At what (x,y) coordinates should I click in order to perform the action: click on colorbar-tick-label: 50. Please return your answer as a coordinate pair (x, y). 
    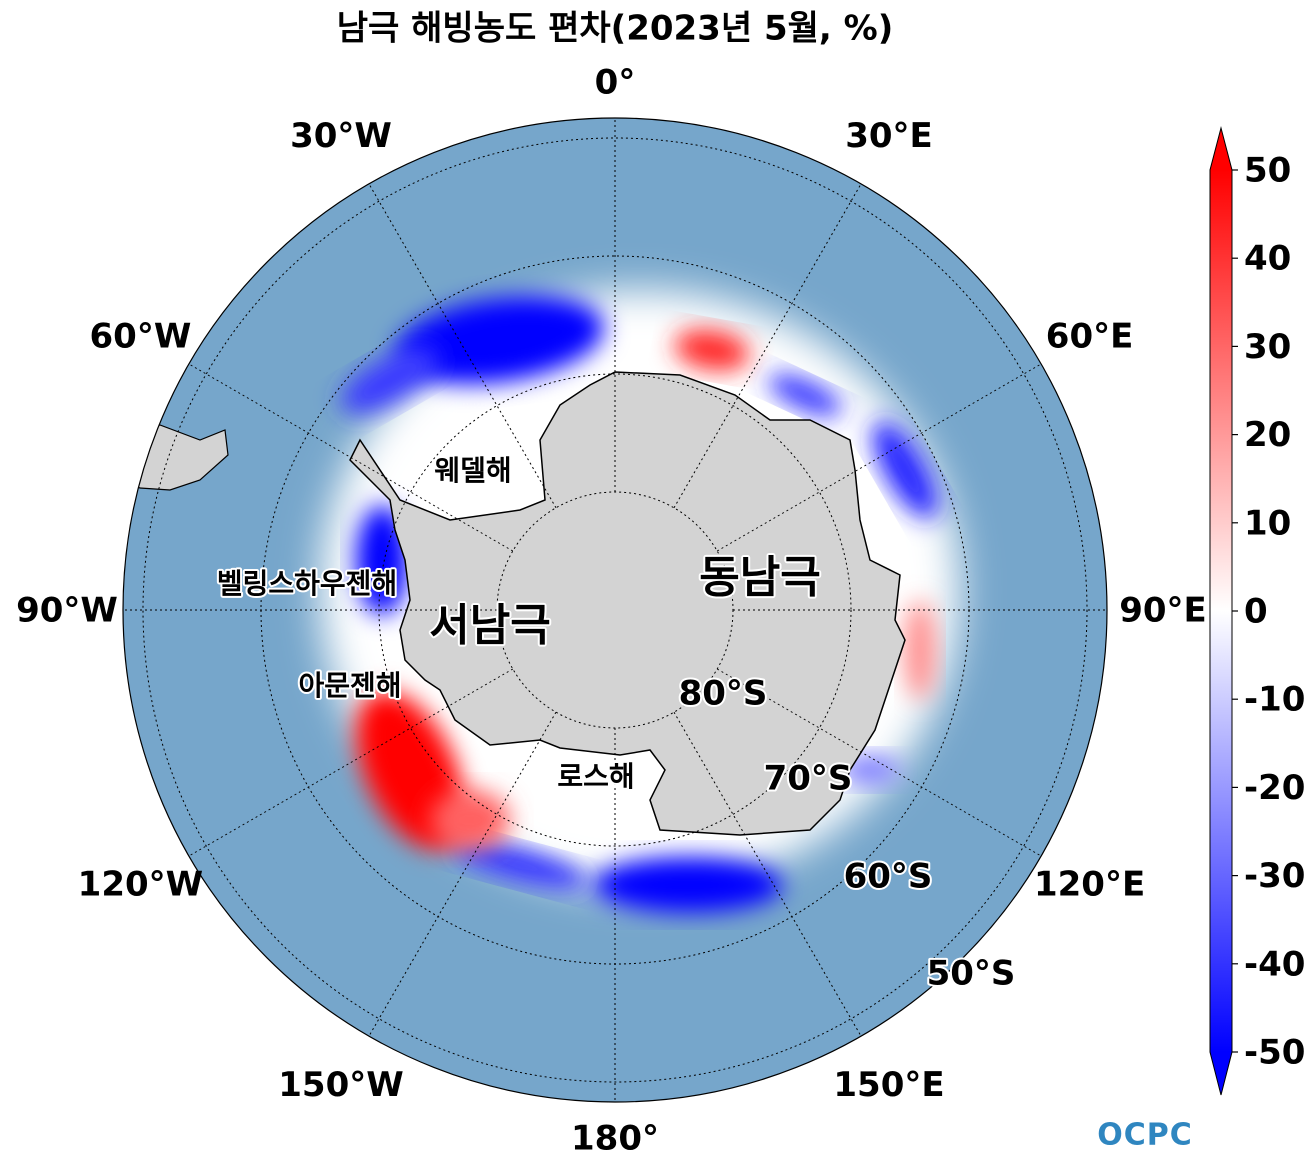
    Looking at the image, I should click on (1267, 171).